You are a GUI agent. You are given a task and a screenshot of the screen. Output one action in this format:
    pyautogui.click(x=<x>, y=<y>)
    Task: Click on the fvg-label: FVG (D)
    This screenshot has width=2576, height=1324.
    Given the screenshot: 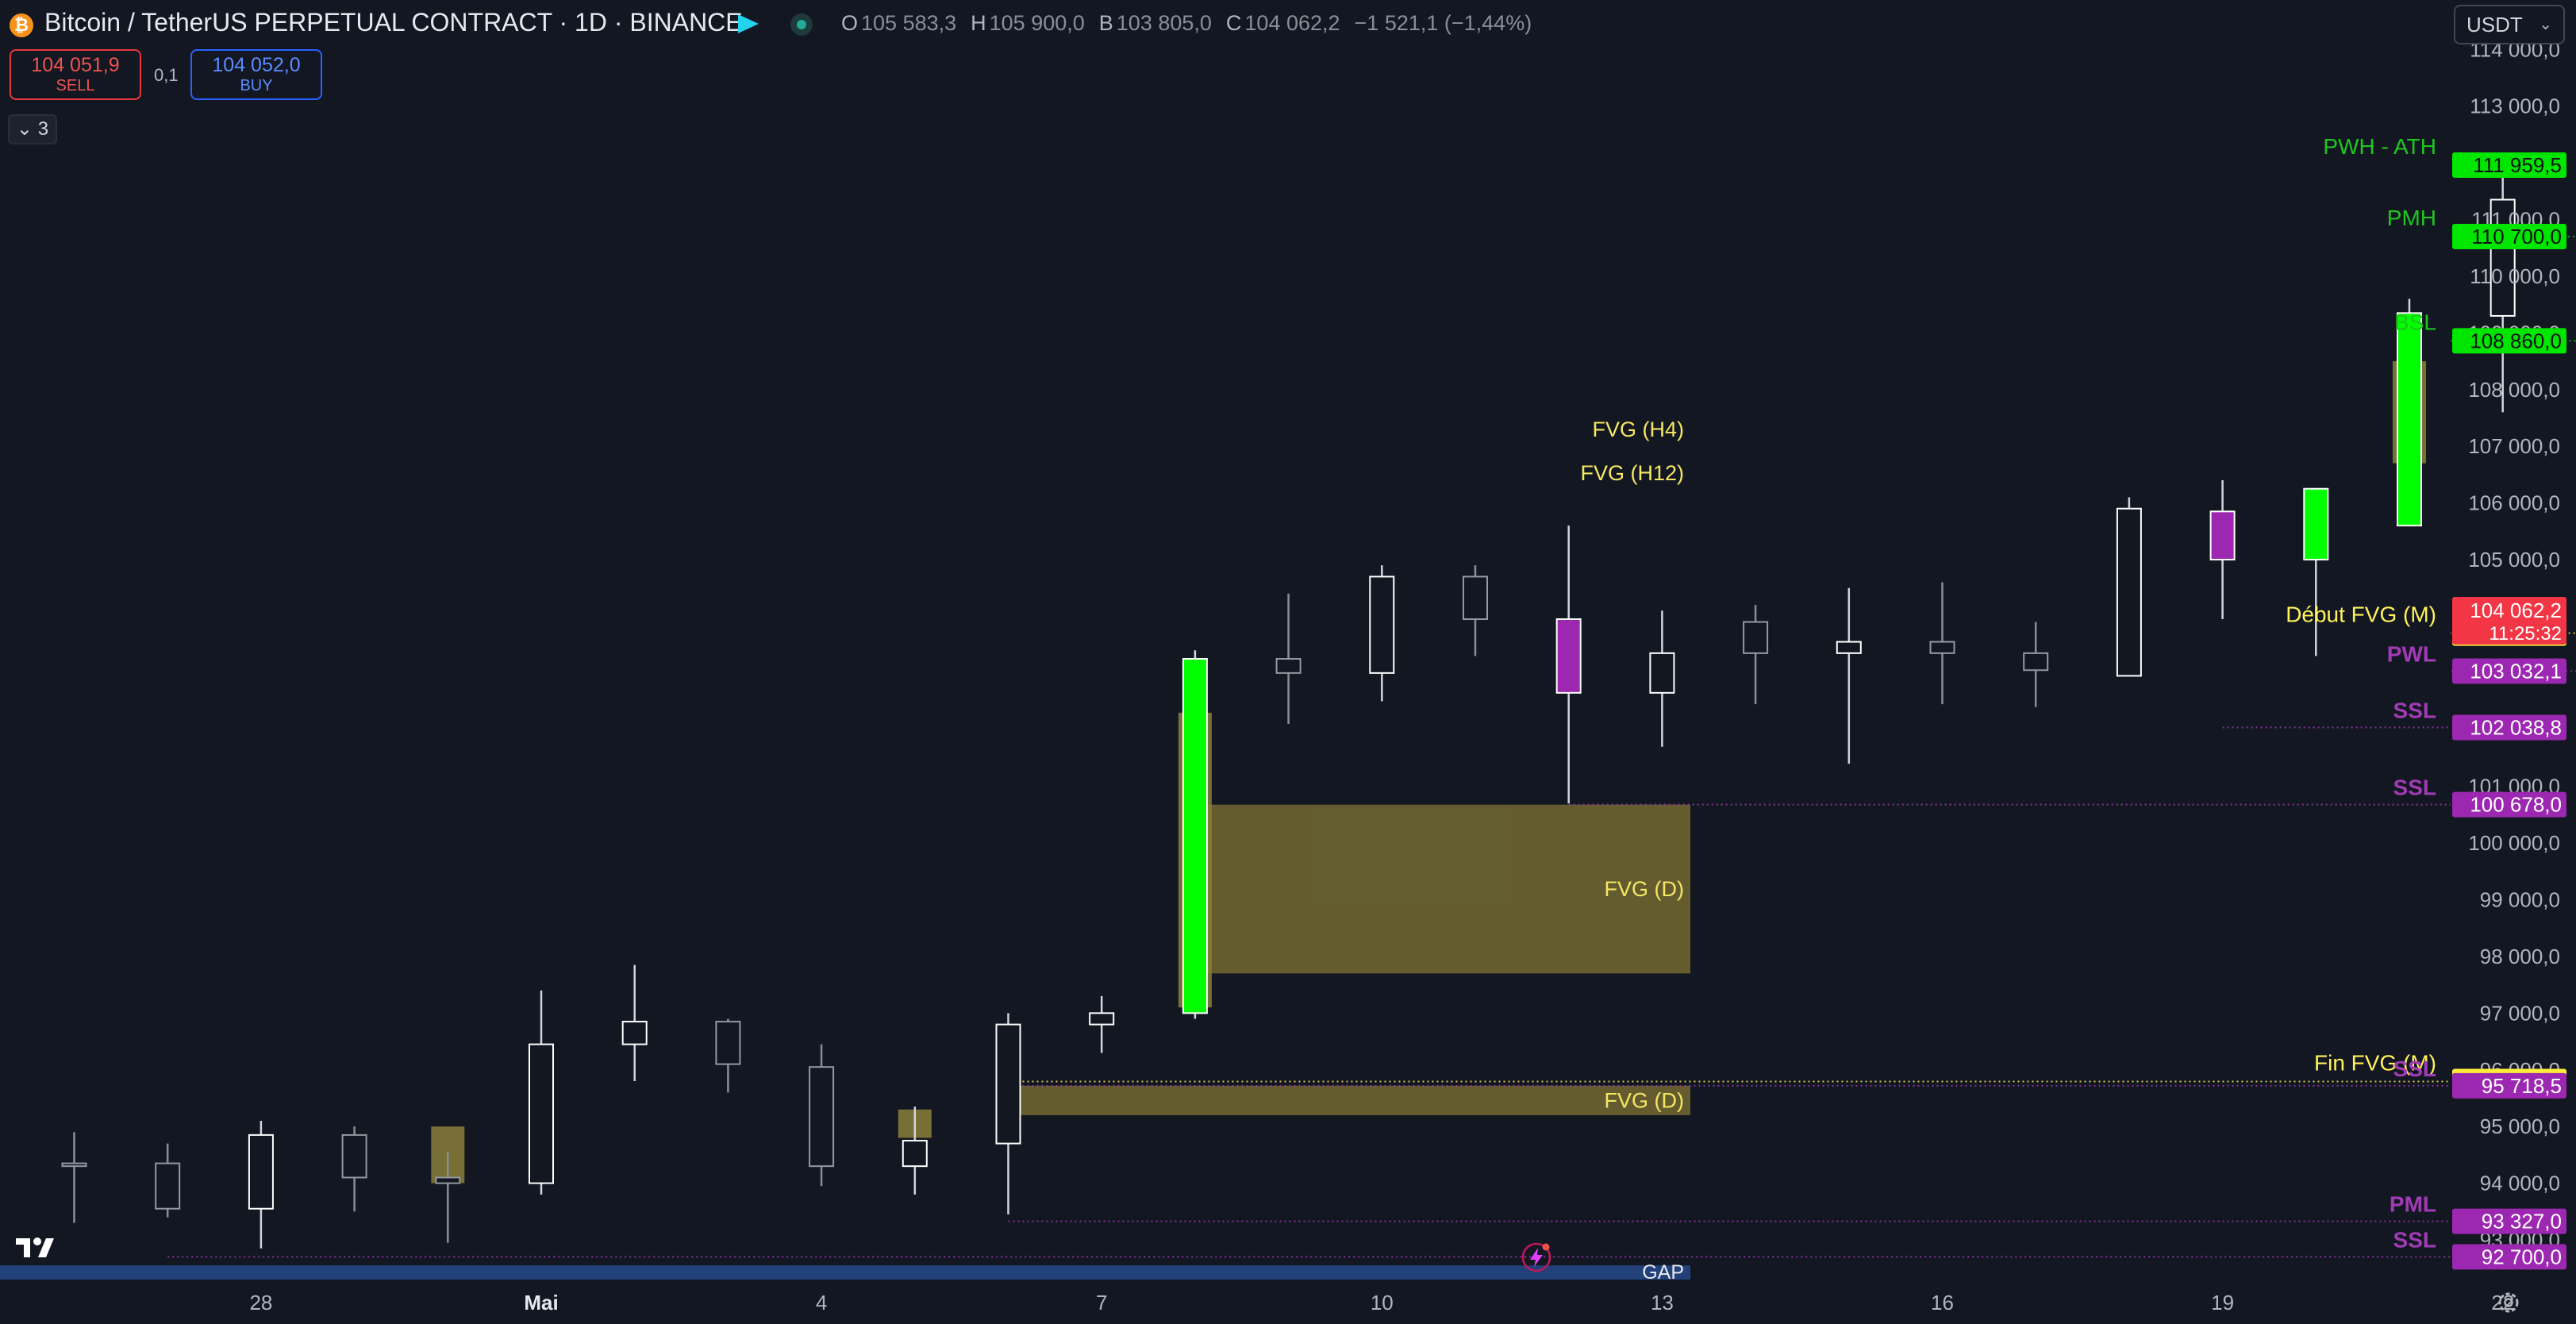 What is the action you would take?
    pyautogui.click(x=1645, y=1100)
    